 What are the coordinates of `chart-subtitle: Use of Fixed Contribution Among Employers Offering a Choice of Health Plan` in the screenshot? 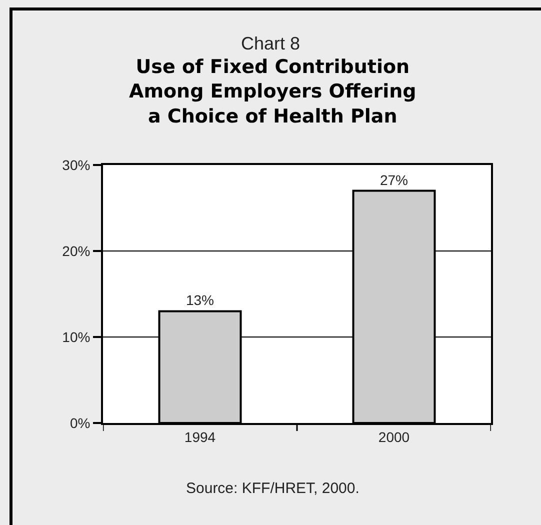 It's located at (272, 92).